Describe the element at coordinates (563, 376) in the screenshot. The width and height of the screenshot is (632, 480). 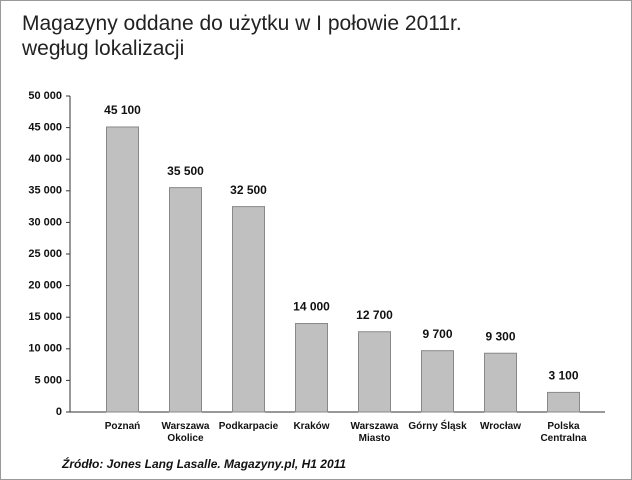
I see `value-label: 3 100` at that location.